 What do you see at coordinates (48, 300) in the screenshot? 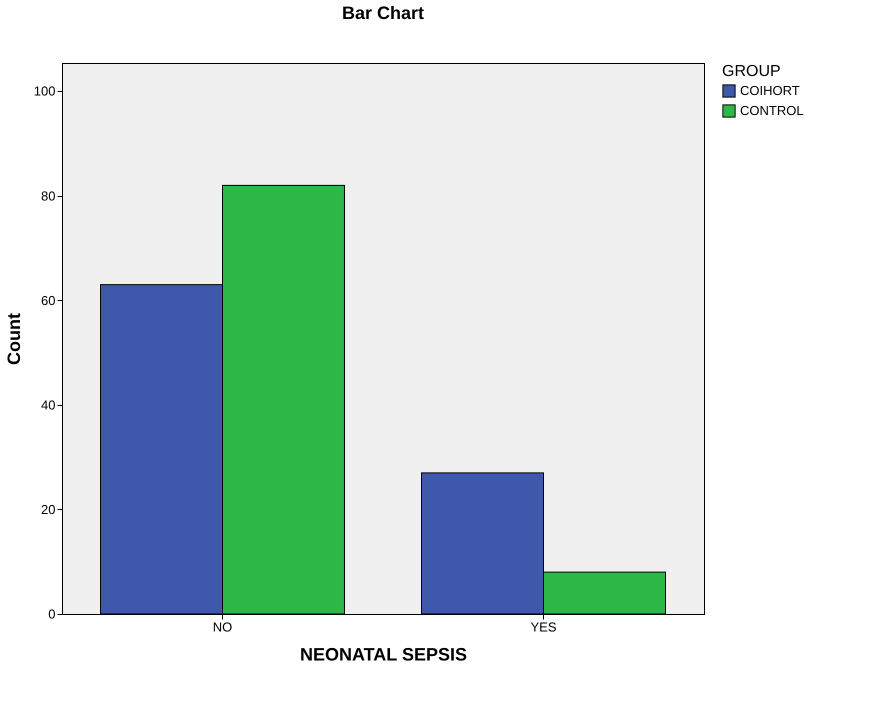
I see `y-tick-label: 60` at bounding box center [48, 300].